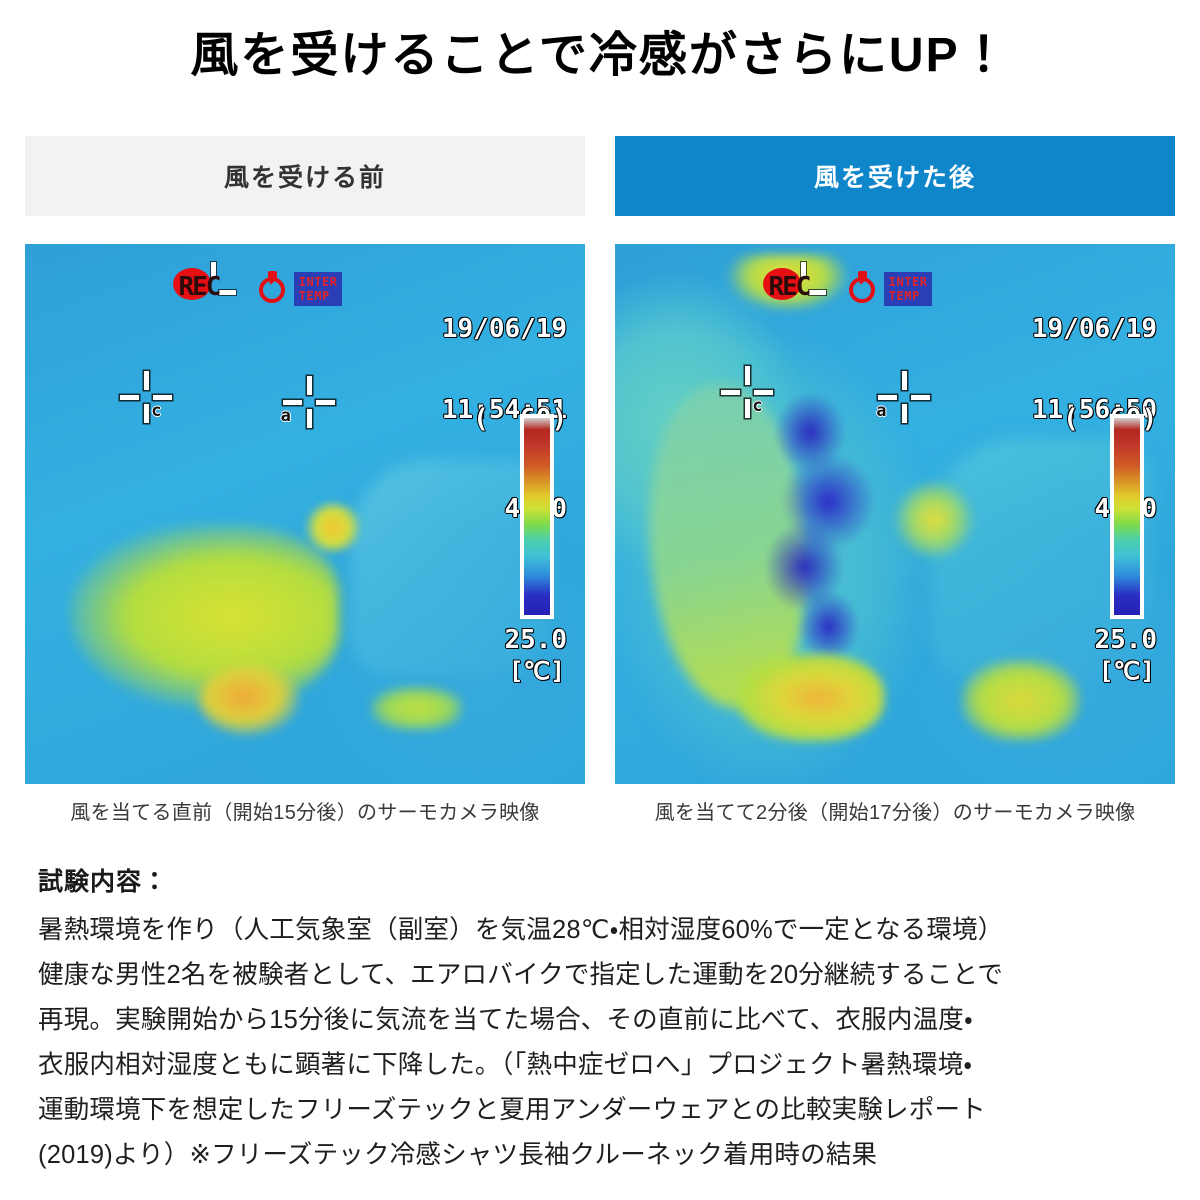 Image resolution: width=1200 pixels, height=1200 pixels. What do you see at coordinates (458, 1155) in the screenshot?
I see `description-line: (2019)より）※フリーズテック冷感シャツ長袖クルーネック着用時の結果` at bounding box center [458, 1155].